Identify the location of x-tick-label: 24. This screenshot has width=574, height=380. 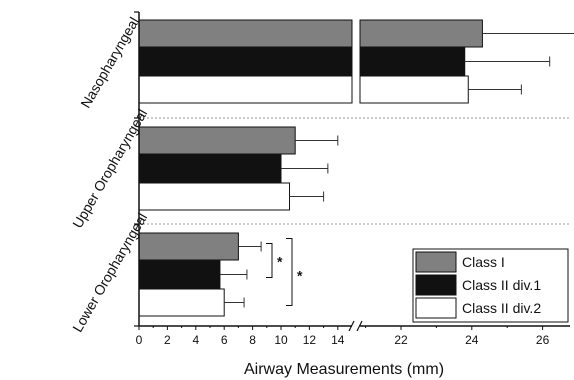
(472, 340).